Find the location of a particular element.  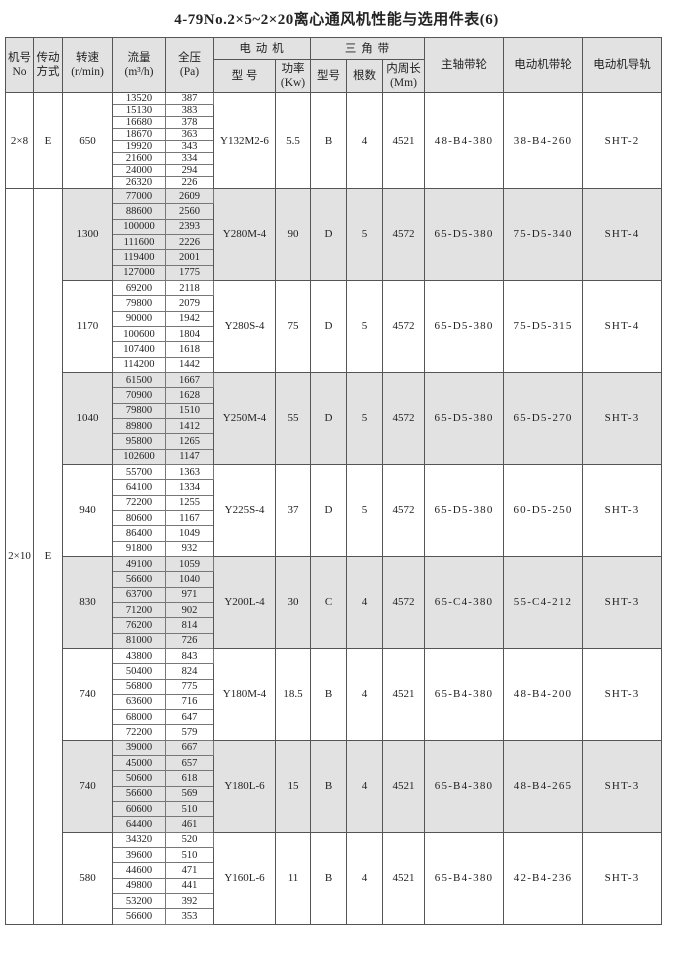

motor-model: Y160L-6 is located at coordinates (244, 878).